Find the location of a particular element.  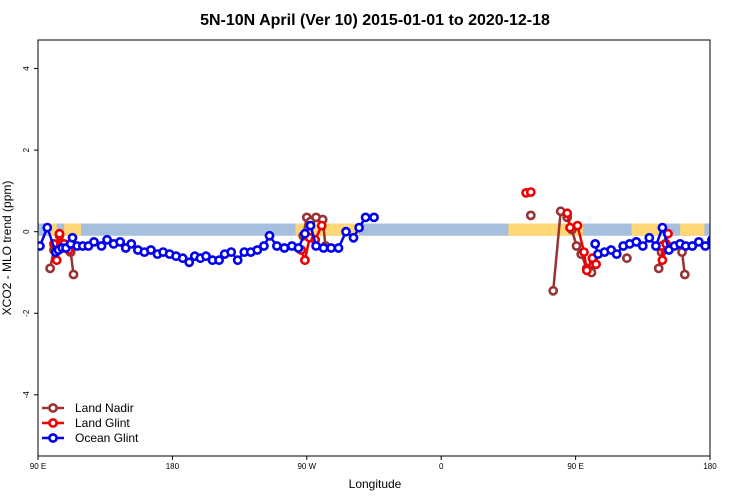

legend-item-ocean-glint: Ocean Glint is located at coordinates (90, 438).